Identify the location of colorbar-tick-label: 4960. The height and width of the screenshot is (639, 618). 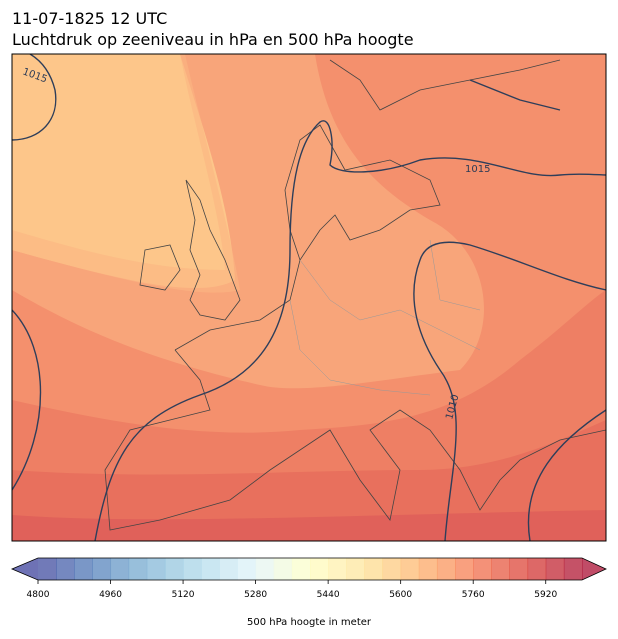
(110, 595).